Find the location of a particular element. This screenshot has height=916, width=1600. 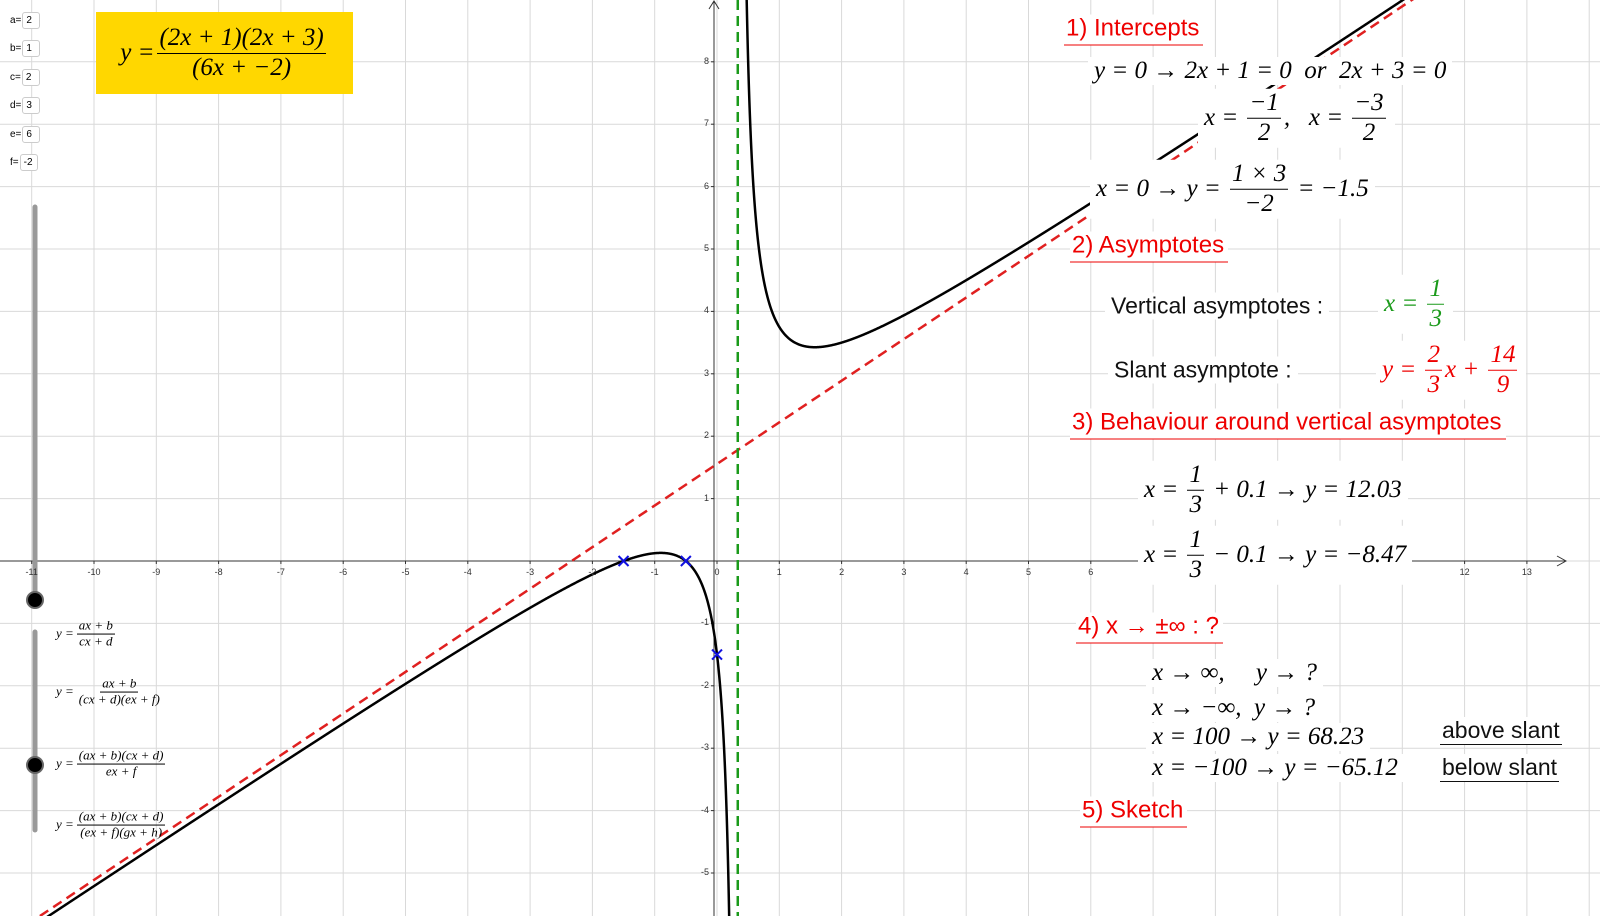

panel-text: 5) Sketch is located at coordinates (1134, 812).